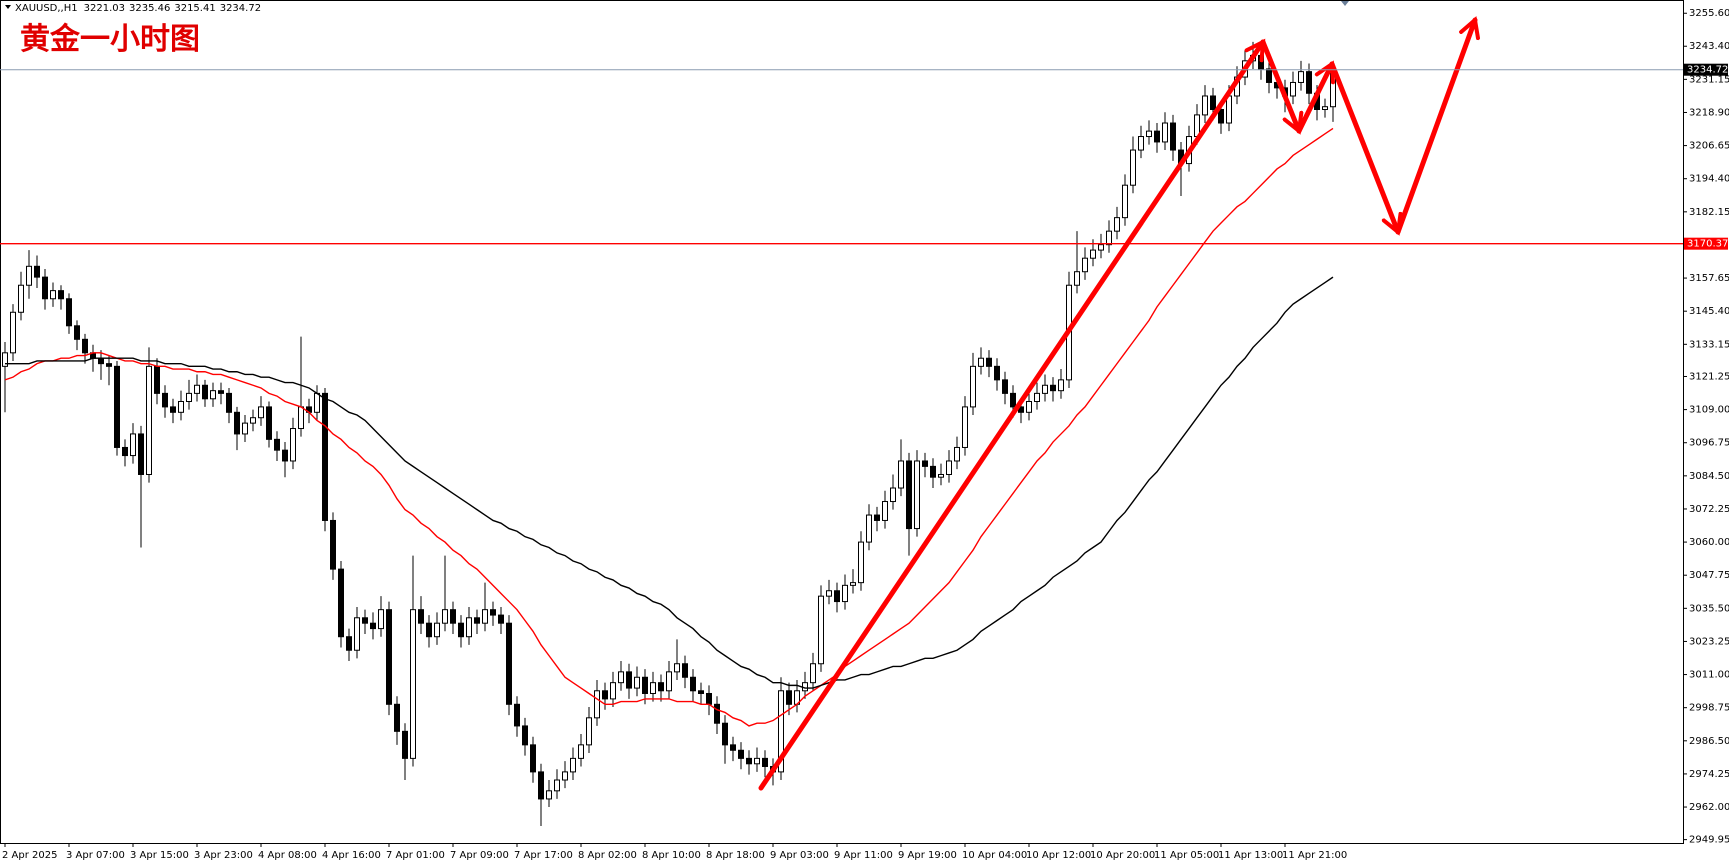  Describe the element at coordinates (799, 855) in the screenshot. I see `x-tick-label: 9 Apr 03:00` at that location.